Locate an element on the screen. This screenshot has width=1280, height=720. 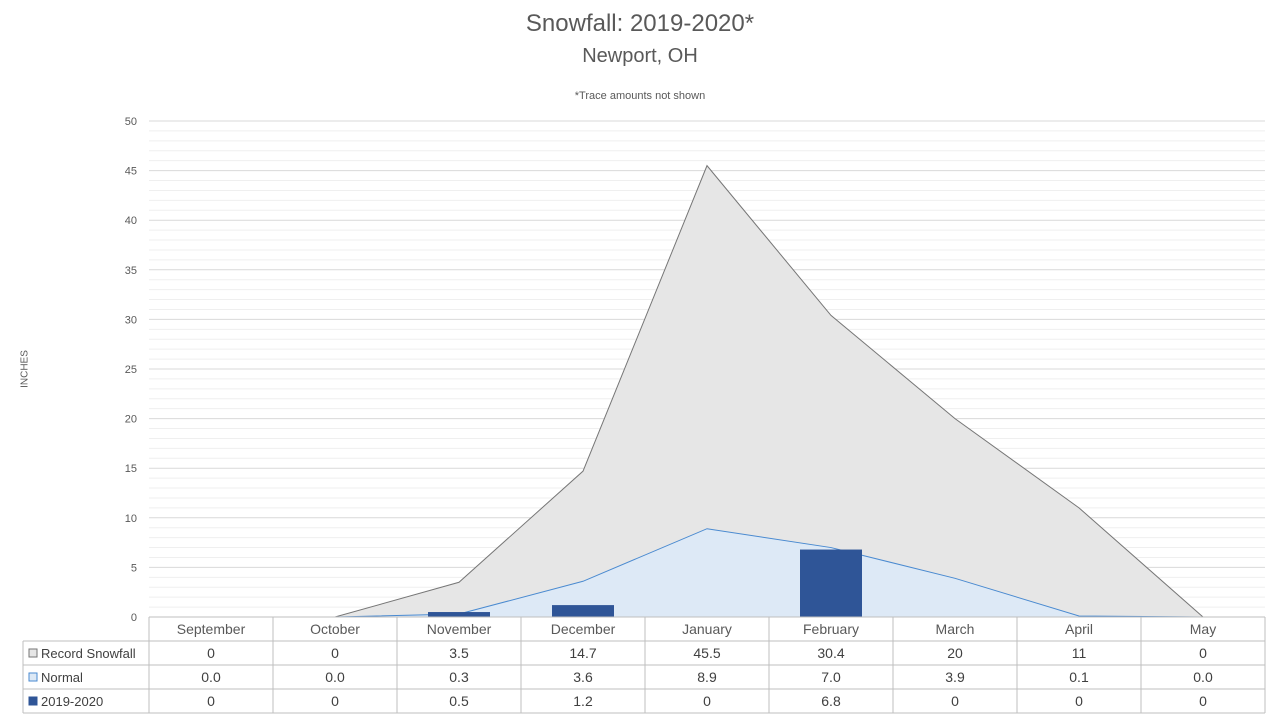
area-normal is located at coordinates (707, 572).